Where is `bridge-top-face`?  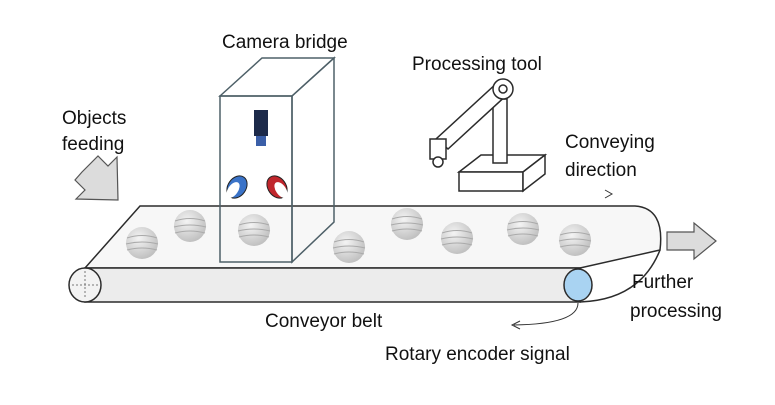
bridge-top-face is located at coordinates (277, 77).